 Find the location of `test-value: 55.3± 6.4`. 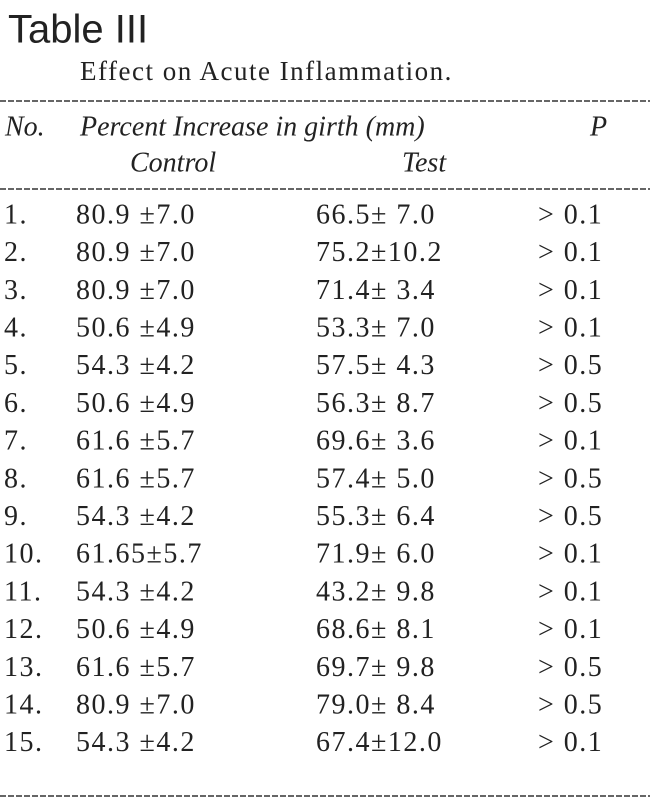

test-value: 55.3± 6.4 is located at coordinates (376, 516).